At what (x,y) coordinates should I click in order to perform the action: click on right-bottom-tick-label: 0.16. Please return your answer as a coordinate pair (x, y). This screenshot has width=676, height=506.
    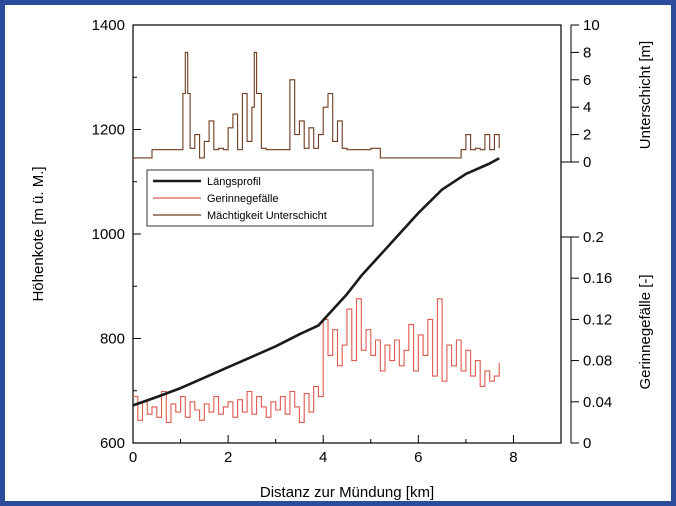
    Looking at the image, I should click on (597, 278).